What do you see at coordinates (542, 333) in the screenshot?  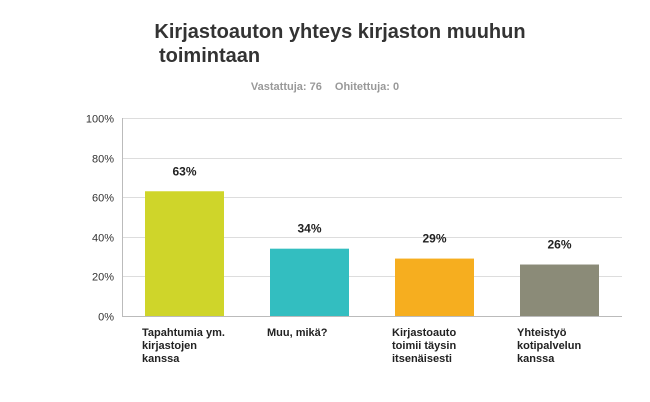 I see `category-label-line: Yhteistyö` at bounding box center [542, 333].